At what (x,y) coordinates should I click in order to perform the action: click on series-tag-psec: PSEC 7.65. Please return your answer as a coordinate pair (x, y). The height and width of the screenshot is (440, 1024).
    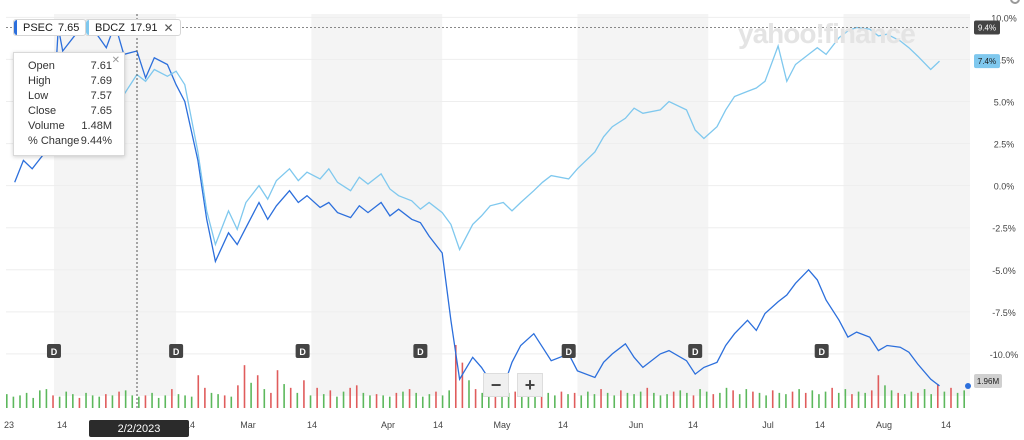
    Looking at the image, I should click on (50, 27).